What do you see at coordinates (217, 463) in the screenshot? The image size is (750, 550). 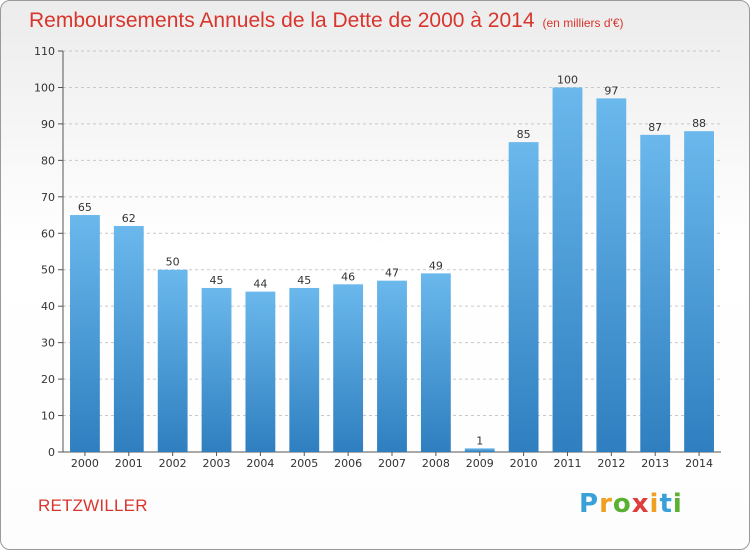 I see `x-tick-label-2003: 2003` at bounding box center [217, 463].